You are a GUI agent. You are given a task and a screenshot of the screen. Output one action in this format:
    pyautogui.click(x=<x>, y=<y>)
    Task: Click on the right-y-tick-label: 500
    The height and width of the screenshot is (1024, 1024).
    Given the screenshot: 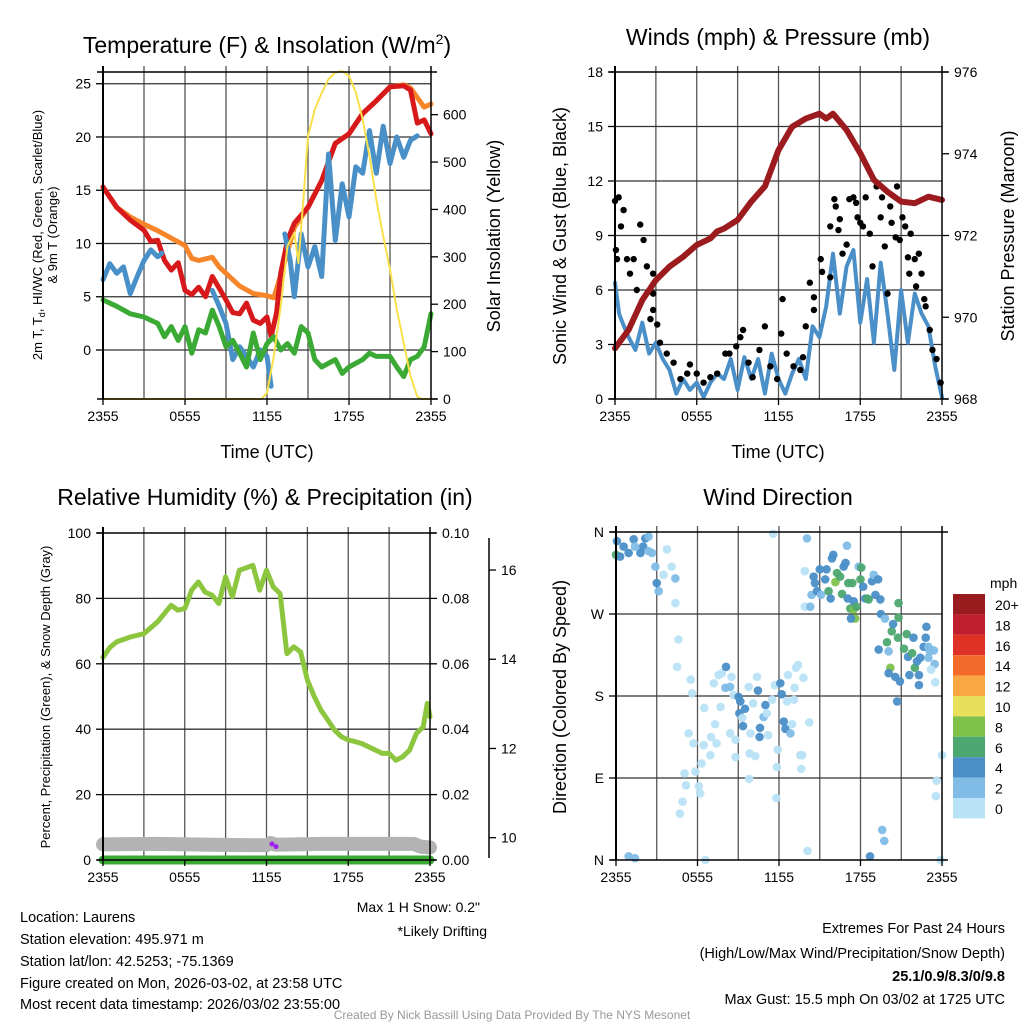 What is the action you would take?
    pyautogui.click(x=455, y=162)
    